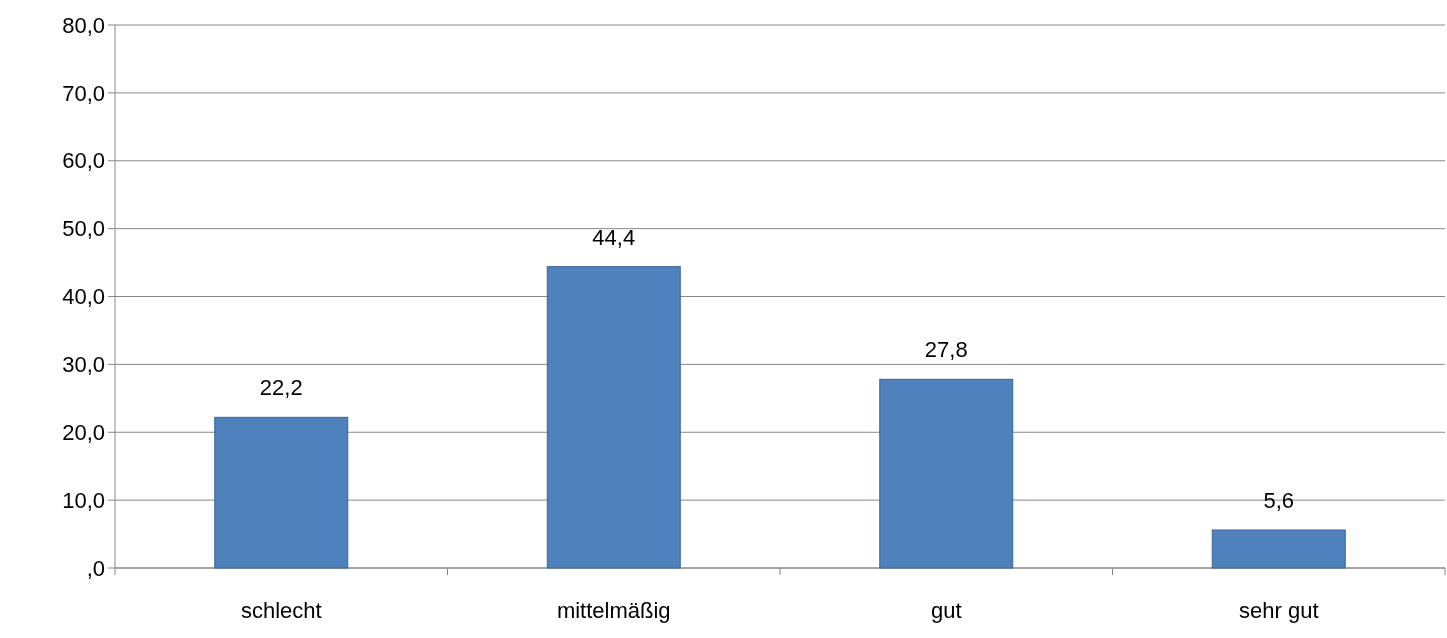 The image size is (1447, 638). I want to click on x-tick-label: mittelmäßig, so click(613, 610).